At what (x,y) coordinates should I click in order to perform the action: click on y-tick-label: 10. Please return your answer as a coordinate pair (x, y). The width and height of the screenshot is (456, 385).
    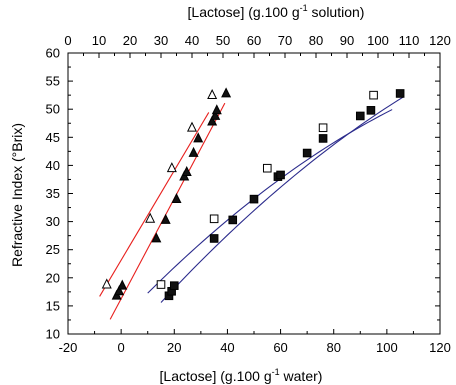
    Looking at the image, I should click on (53, 334).